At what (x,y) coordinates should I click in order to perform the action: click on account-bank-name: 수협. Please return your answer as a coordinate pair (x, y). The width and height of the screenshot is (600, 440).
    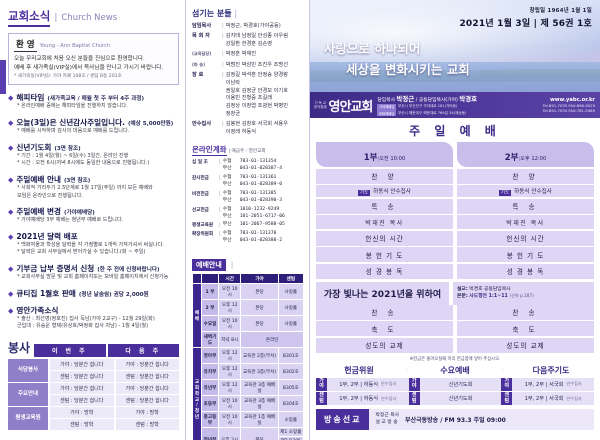
    Looking at the image, I should click on (227, 234).